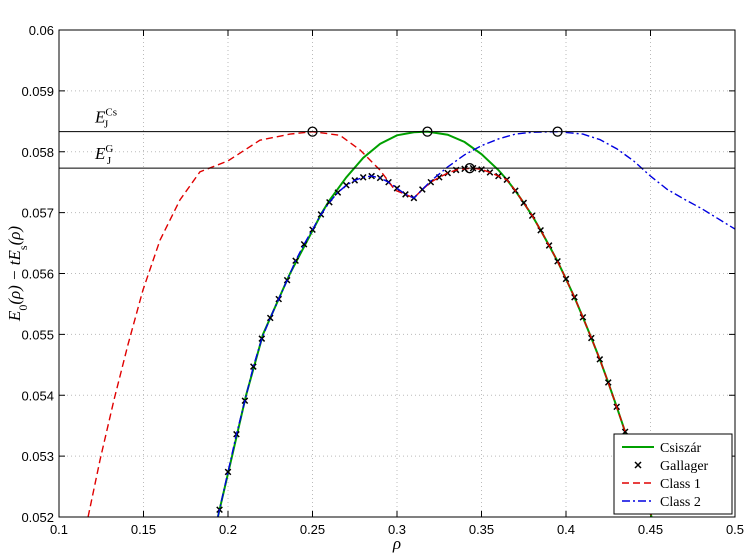 This screenshot has height=554, width=747. I want to click on x-tick-label: 0.4, so click(566, 529).